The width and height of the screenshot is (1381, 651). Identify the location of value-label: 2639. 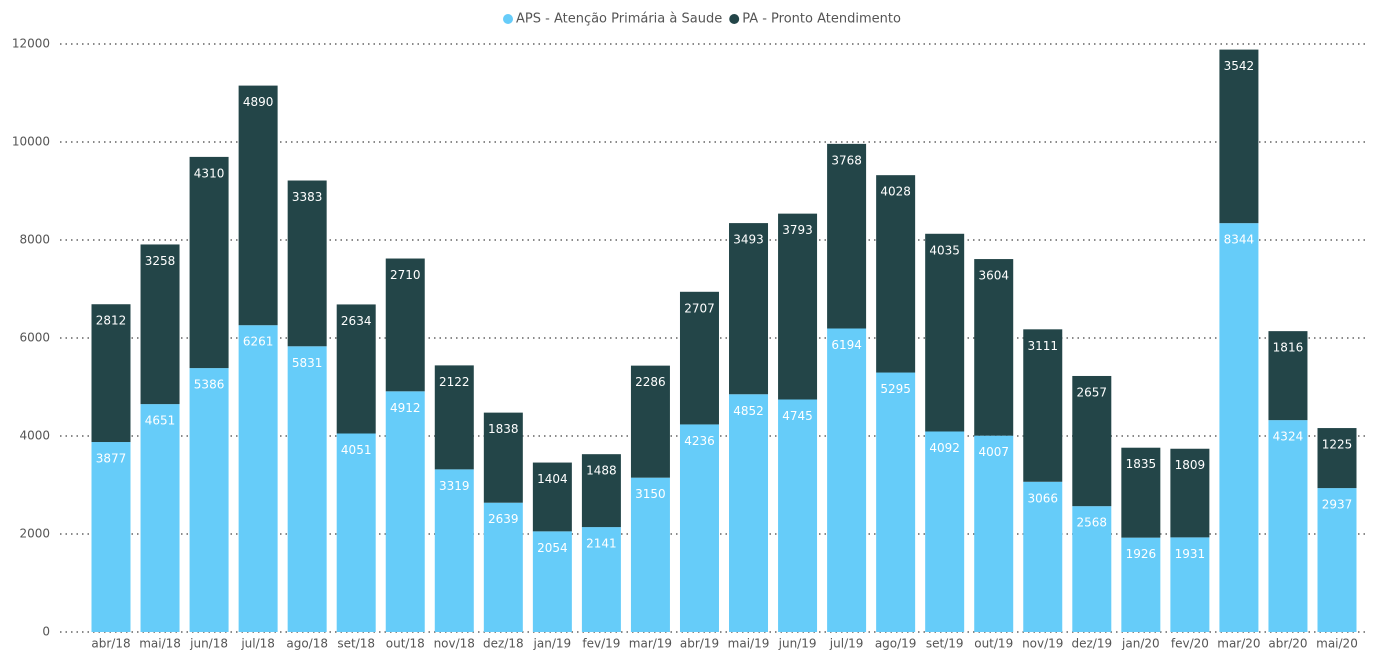
(503, 519).